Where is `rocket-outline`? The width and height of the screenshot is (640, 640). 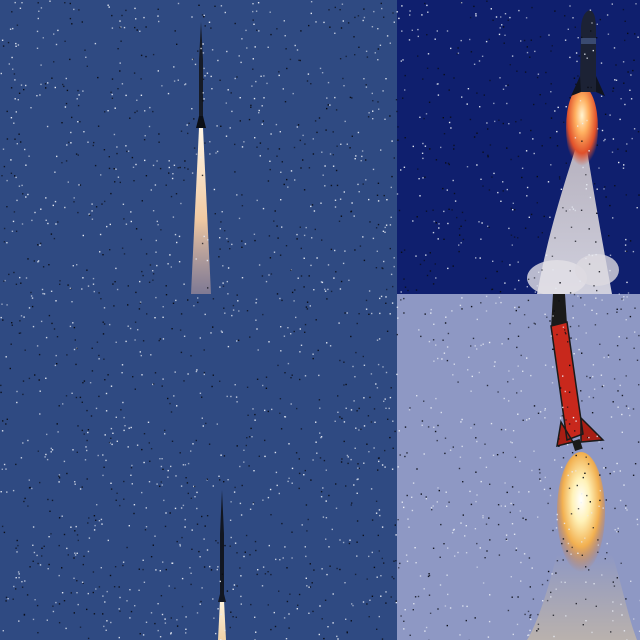
rocket-outline is located at coordinates (567, 381).